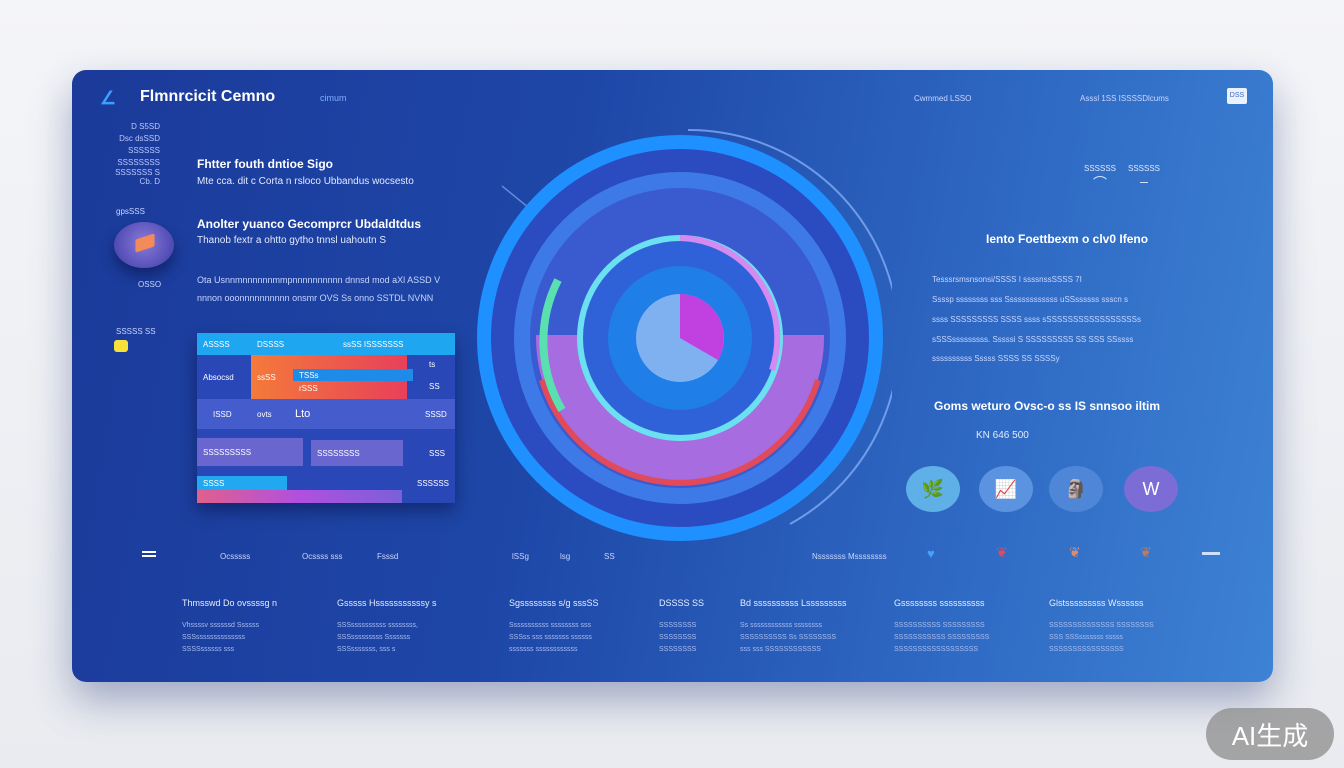  I want to click on app-subtitle: cimum, so click(333, 98).